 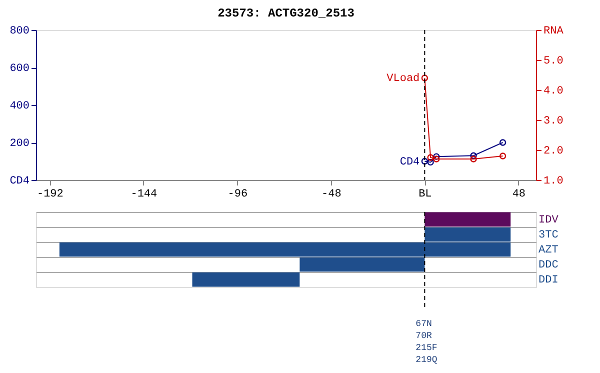 I want to click on y-tick-label: 400, so click(x=20, y=106).